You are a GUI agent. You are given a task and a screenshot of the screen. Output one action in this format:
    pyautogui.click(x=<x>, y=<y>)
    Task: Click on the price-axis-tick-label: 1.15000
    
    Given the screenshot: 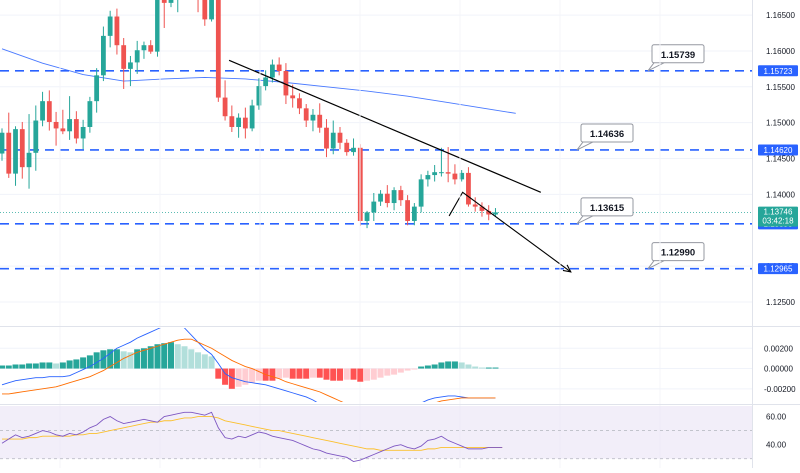 What is the action you would take?
    pyautogui.click(x=780, y=123)
    